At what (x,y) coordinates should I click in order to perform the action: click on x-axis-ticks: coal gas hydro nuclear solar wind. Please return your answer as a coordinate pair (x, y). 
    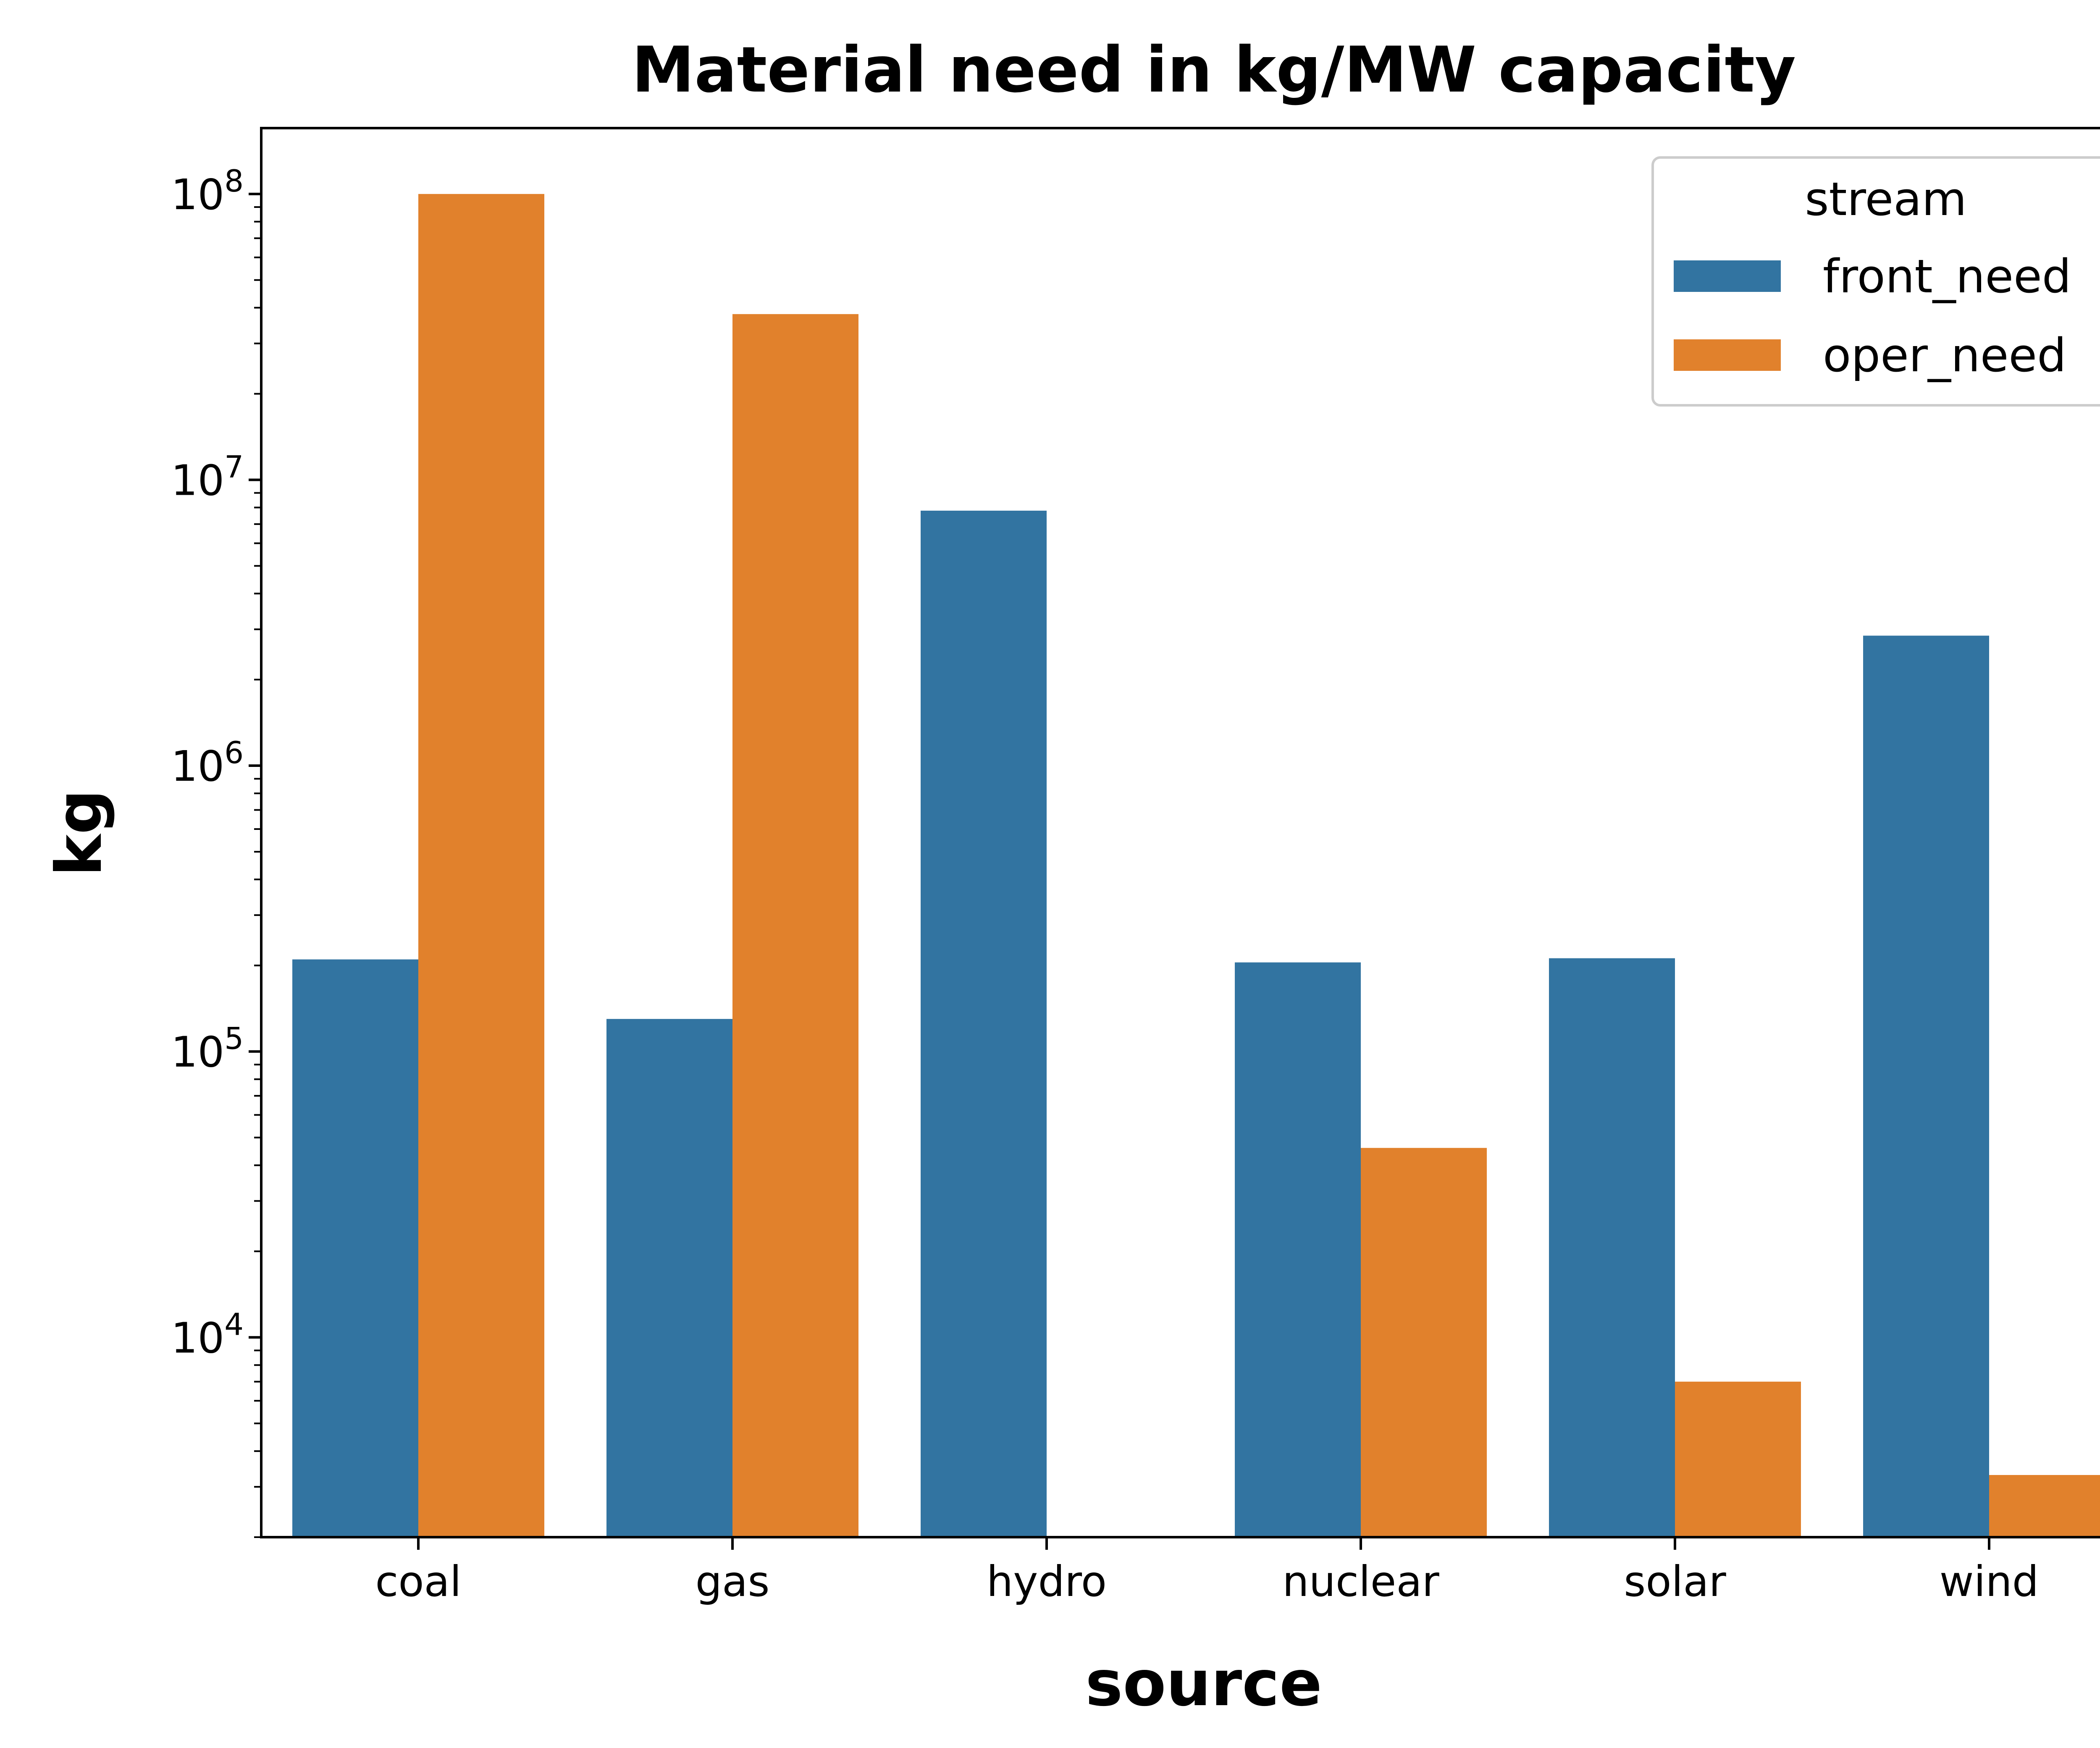
    Looking at the image, I should click on (1207, 1571).